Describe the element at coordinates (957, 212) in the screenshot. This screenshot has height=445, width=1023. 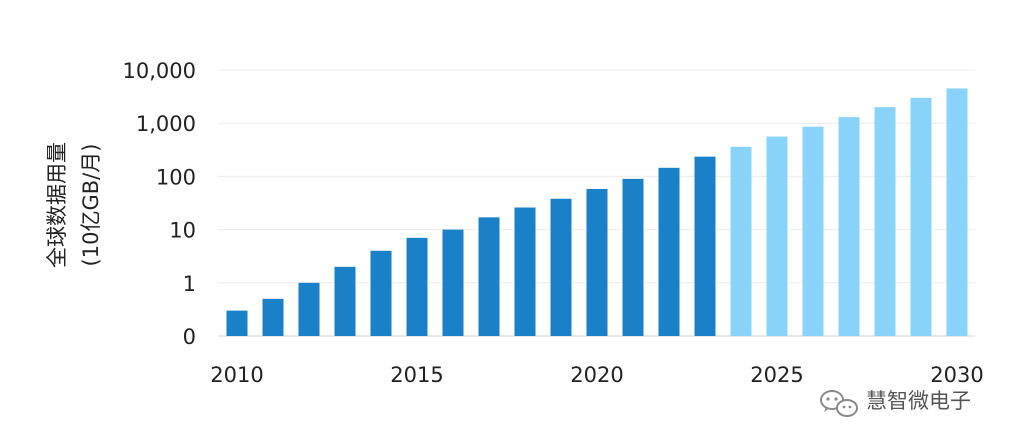
I see `bar-forecast-2030` at that location.